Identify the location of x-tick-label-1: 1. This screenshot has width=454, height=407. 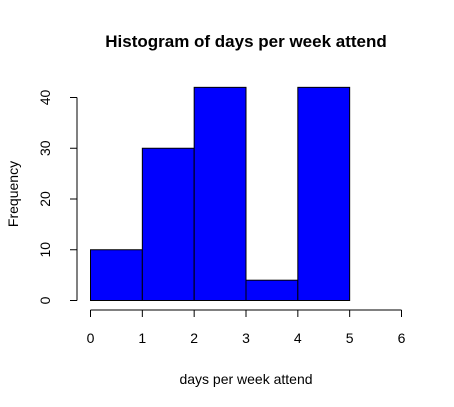
(142, 338).